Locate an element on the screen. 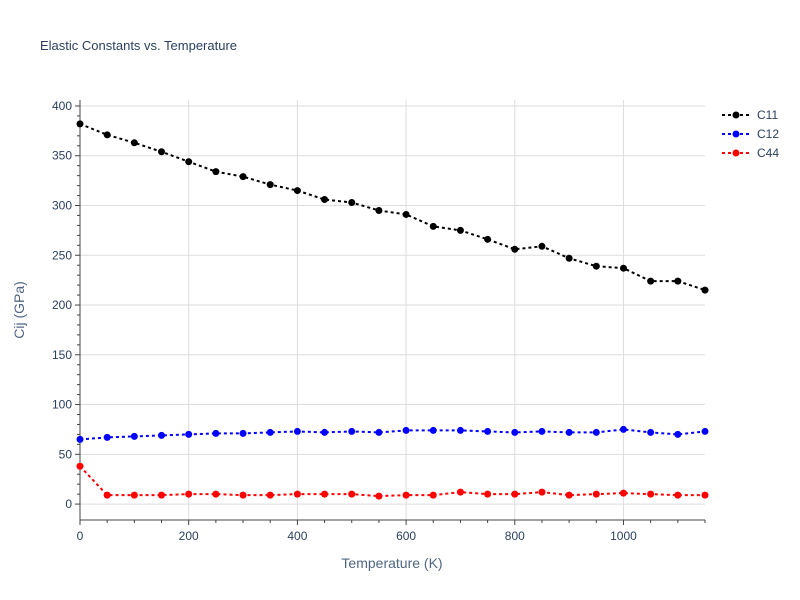  chart-title: Elastic Constants vs. Temperature is located at coordinates (138, 45).